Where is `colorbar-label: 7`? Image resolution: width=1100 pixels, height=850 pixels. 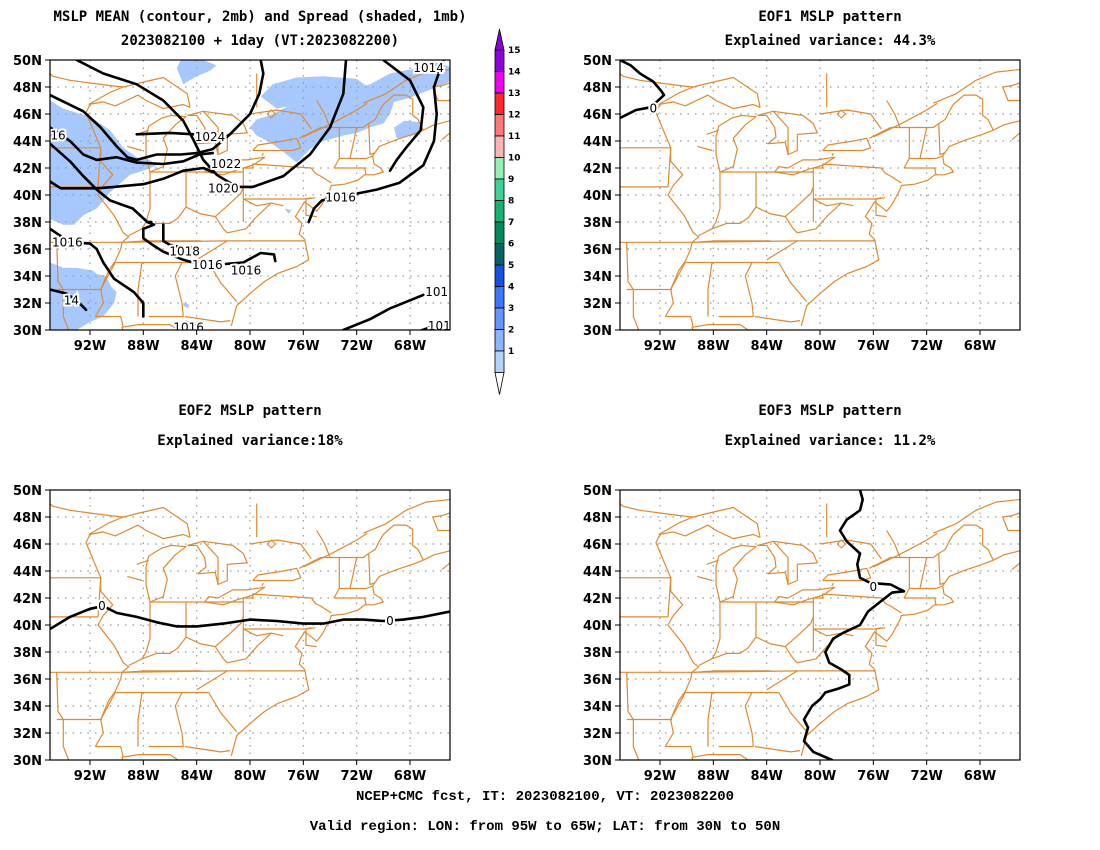
colorbar-label: 7 is located at coordinates (511, 223).